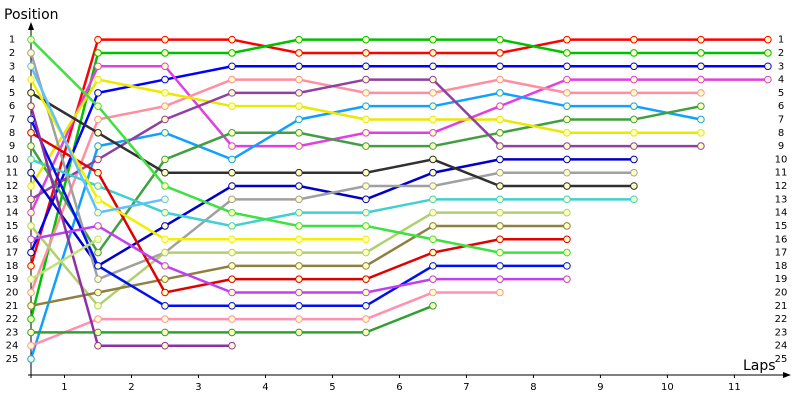  What do you see at coordinates (12, 80) in the screenshot?
I see `y-tick-label: 4` at bounding box center [12, 80].